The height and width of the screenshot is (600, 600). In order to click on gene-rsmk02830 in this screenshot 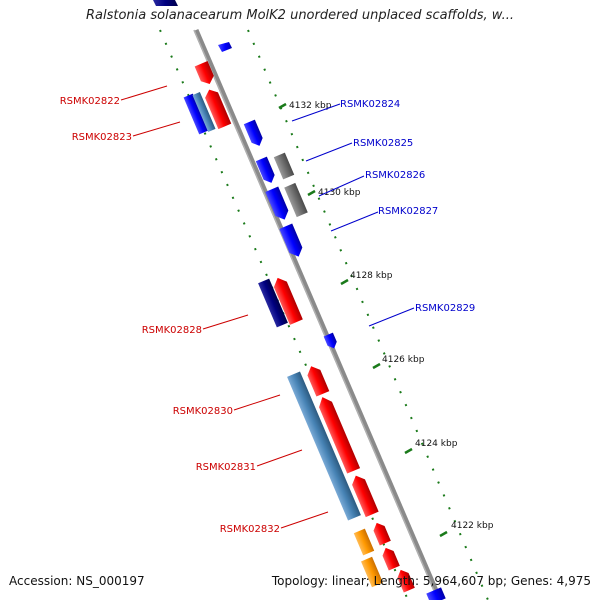, I will do `click(317, 380)`.